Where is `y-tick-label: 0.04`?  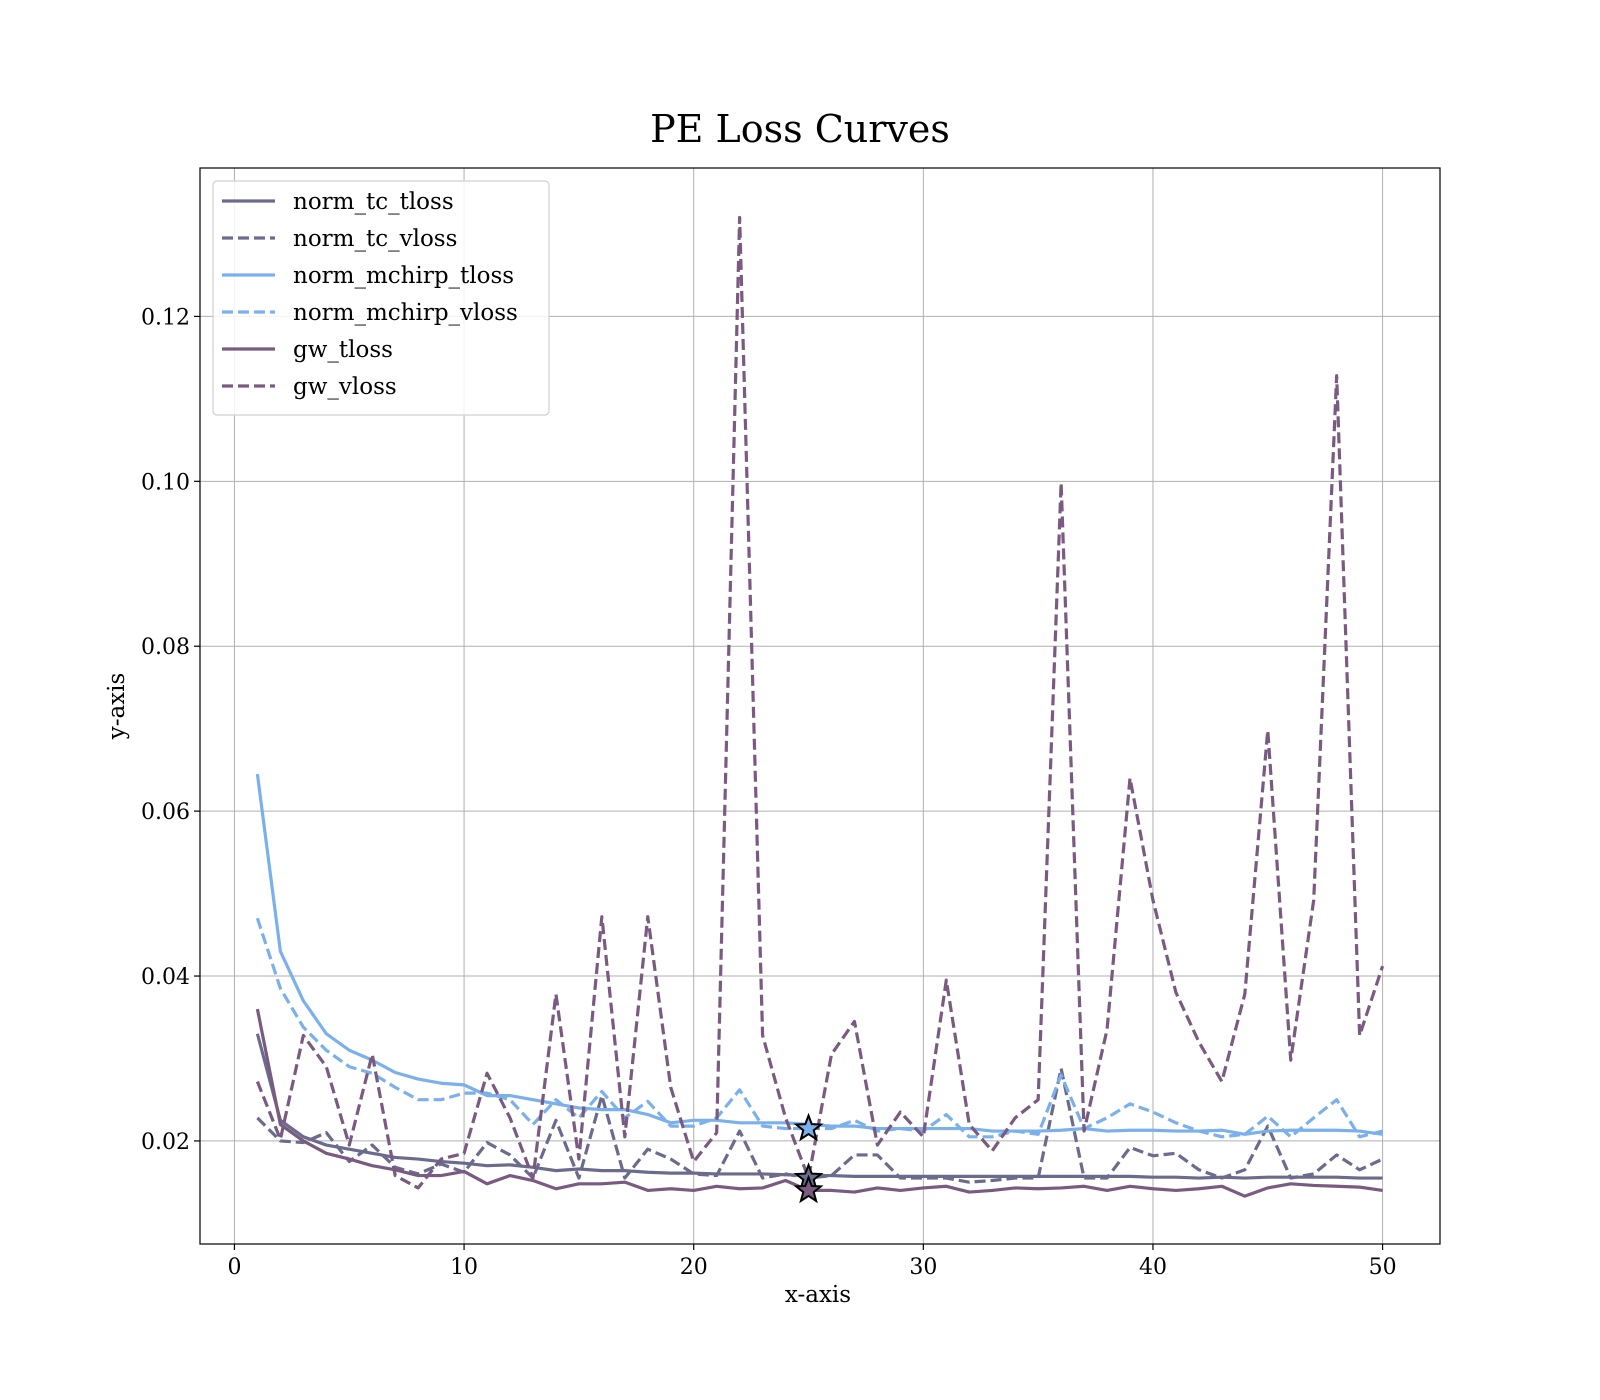
y-tick-label: 0.04 is located at coordinates (165, 977).